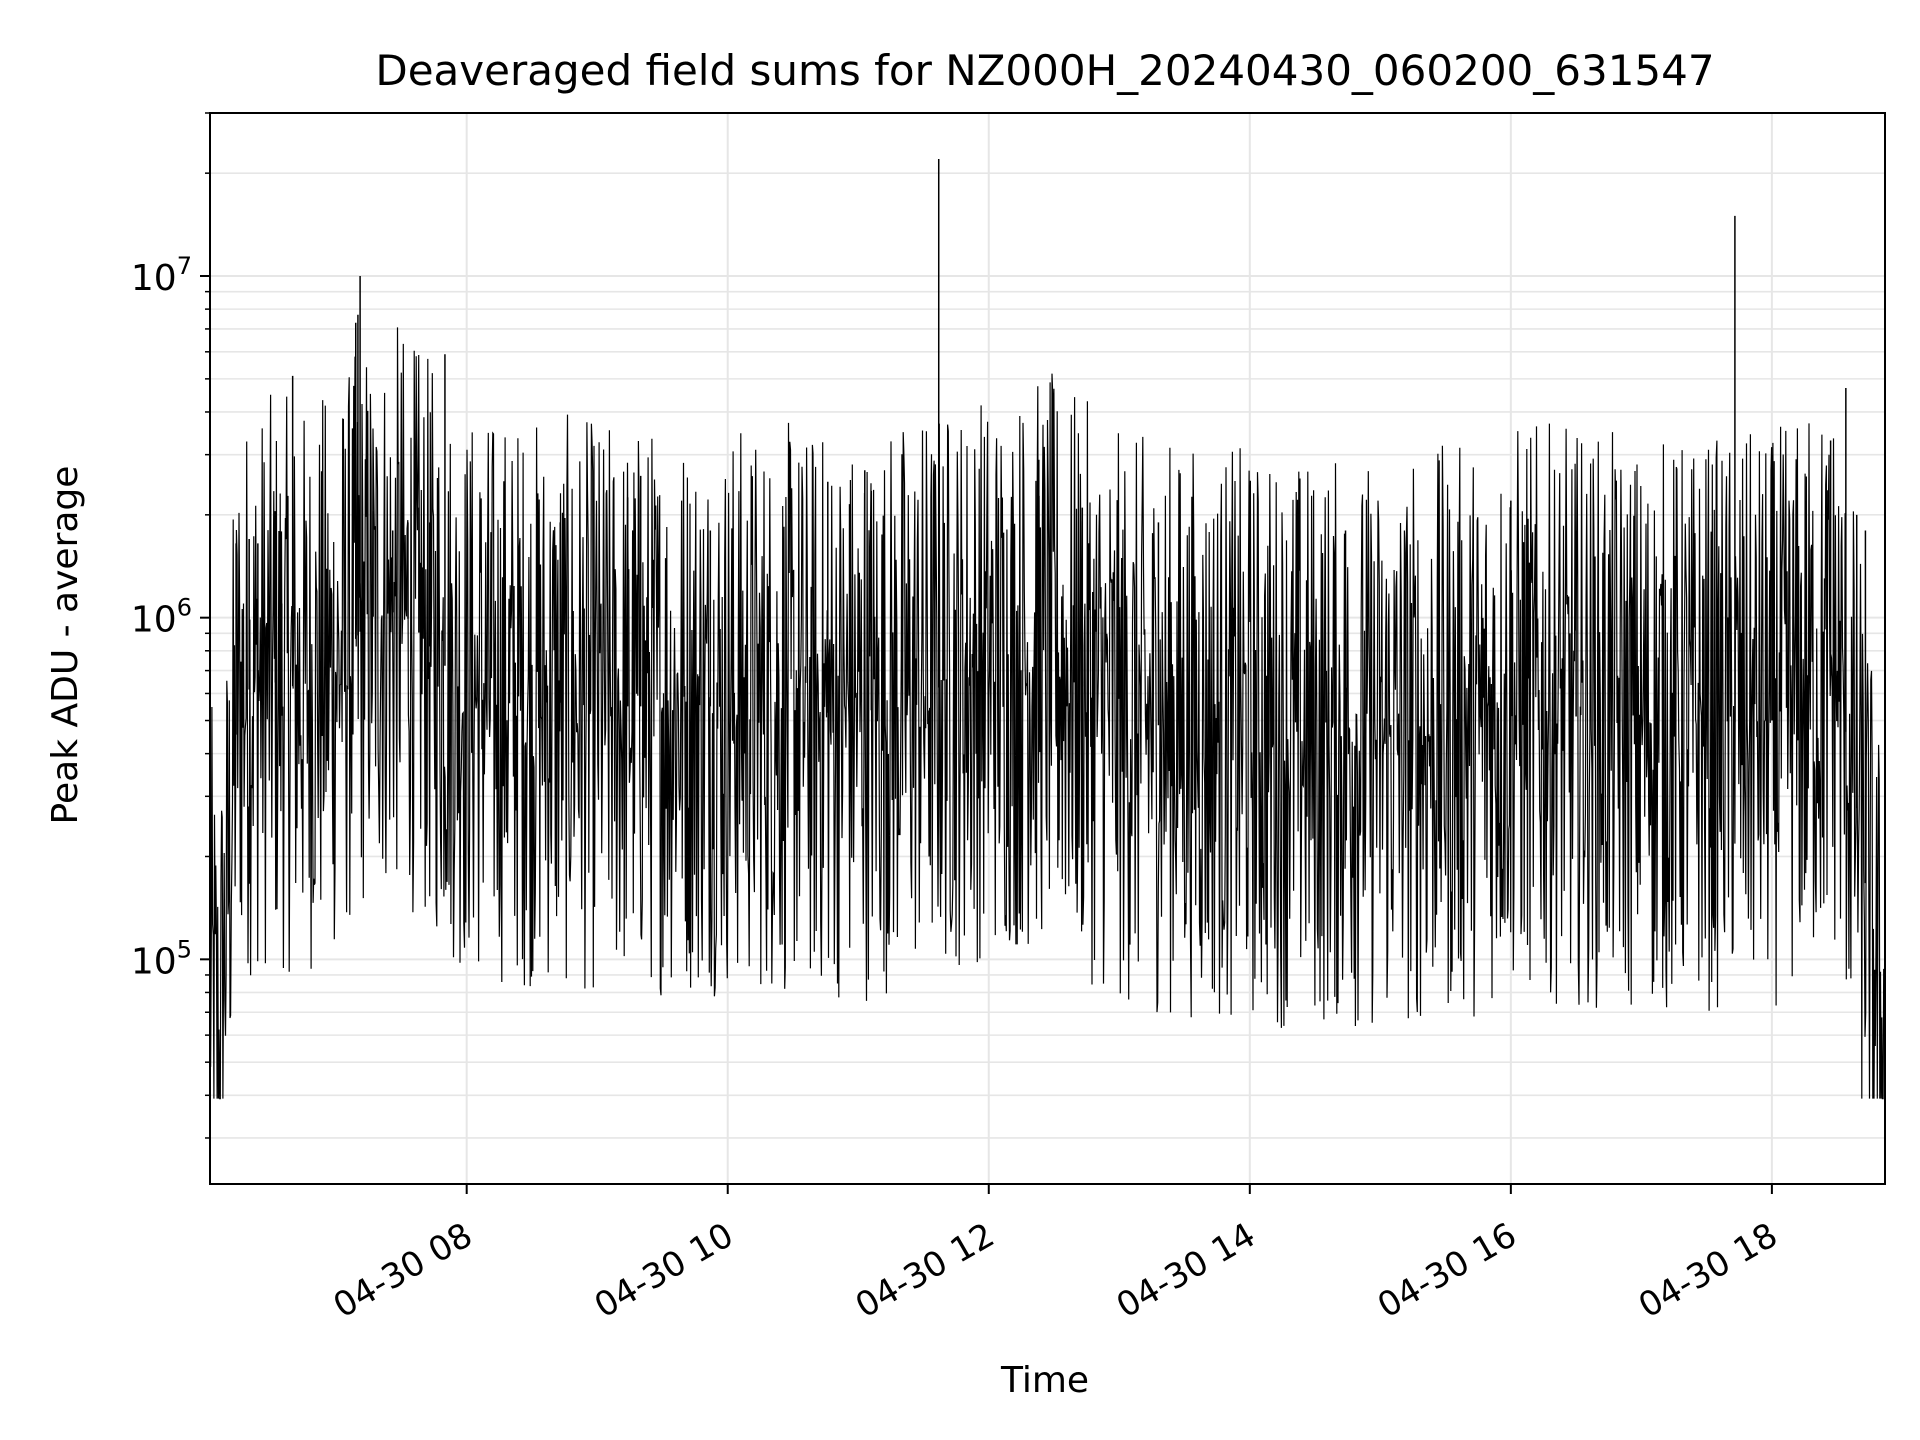 The height and width of the screenshot is (1440, 1920). What do you see at coordinates (184, 949) in the screenshot?
I see `y-tick-exponent: 5` at bounding box center [184, 949].